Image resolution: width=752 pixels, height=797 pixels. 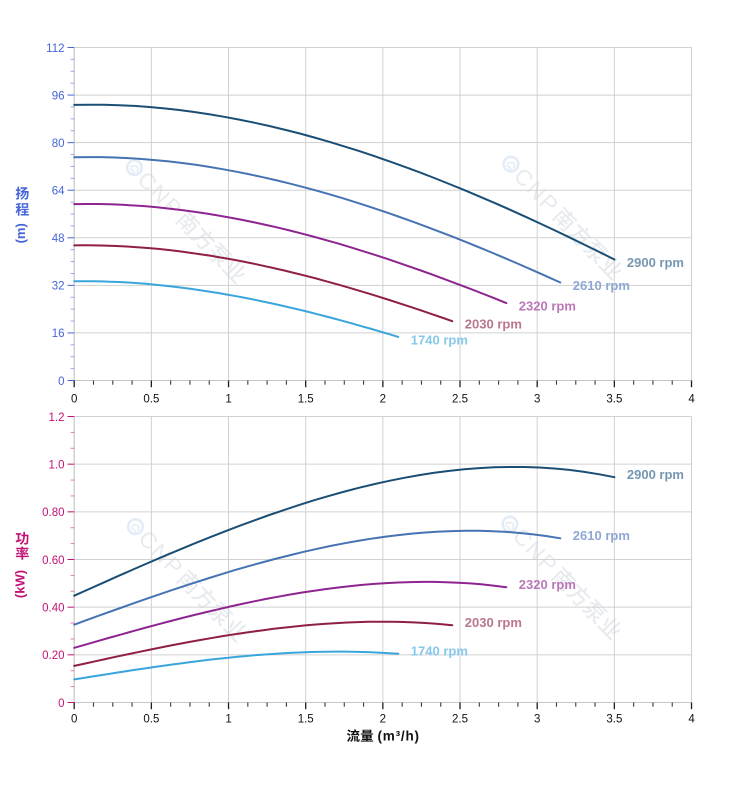 I want to click on svg-text: 48, so click(x=58, y=239).